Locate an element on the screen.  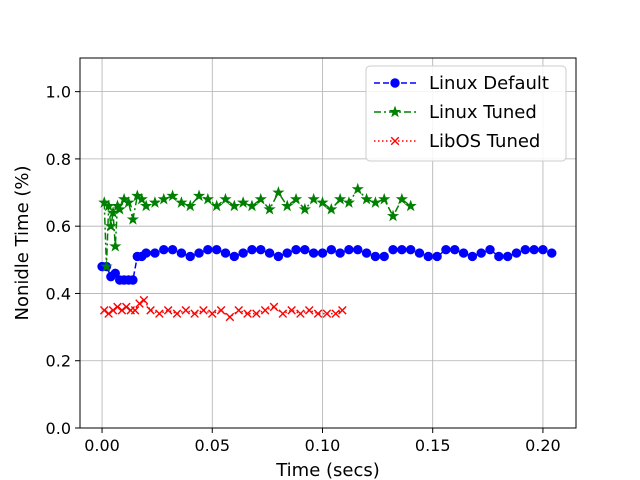
y-tick-label: 0.6 is located at coordinates (58, 226).